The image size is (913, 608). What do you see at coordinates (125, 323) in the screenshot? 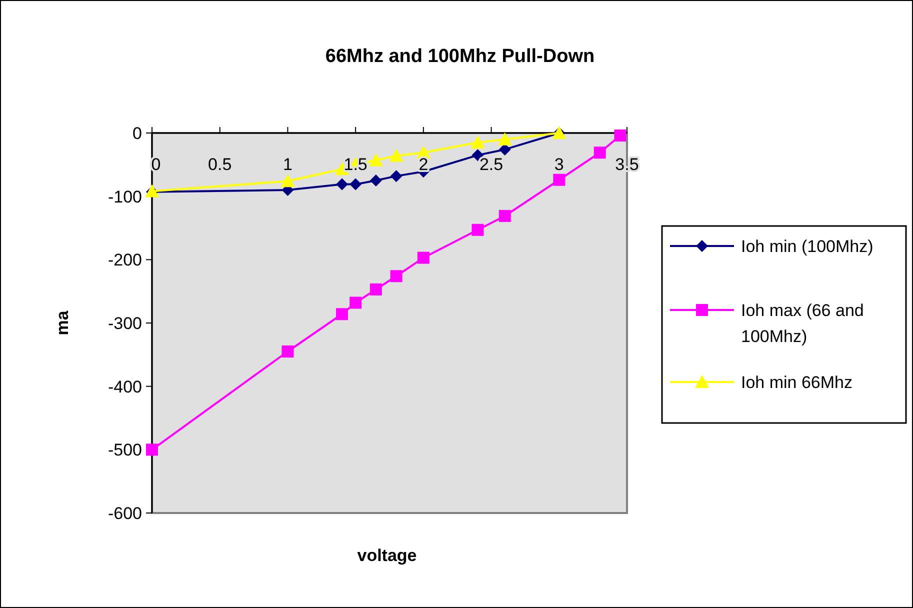
I see `y-tick-label: -300` at bounding box center [125, 323].